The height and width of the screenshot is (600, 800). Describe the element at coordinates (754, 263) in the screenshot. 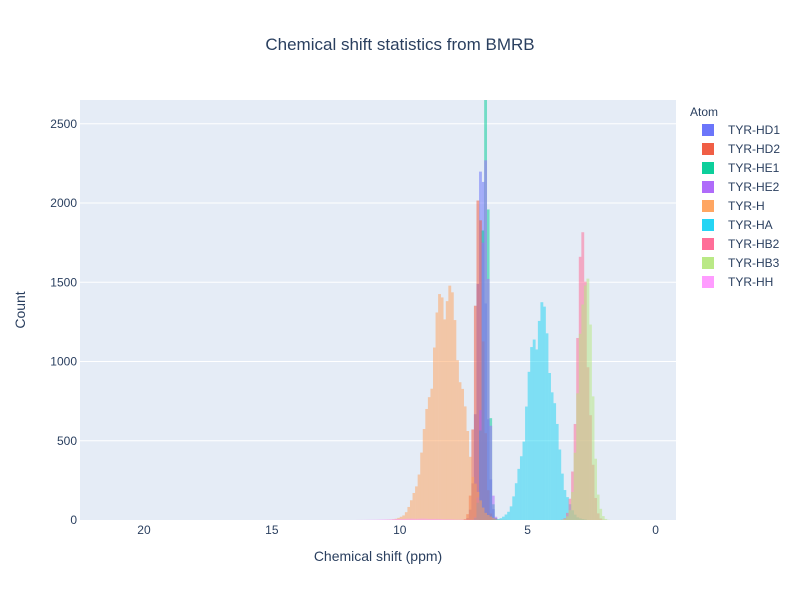

I see `legend-label: TYR-HB3` at that location.